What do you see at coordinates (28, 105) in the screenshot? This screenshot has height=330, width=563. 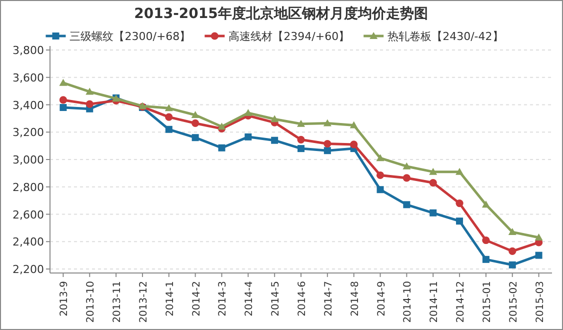 I see `y-tick-label: 3,400` at bounding box center [28, 105].